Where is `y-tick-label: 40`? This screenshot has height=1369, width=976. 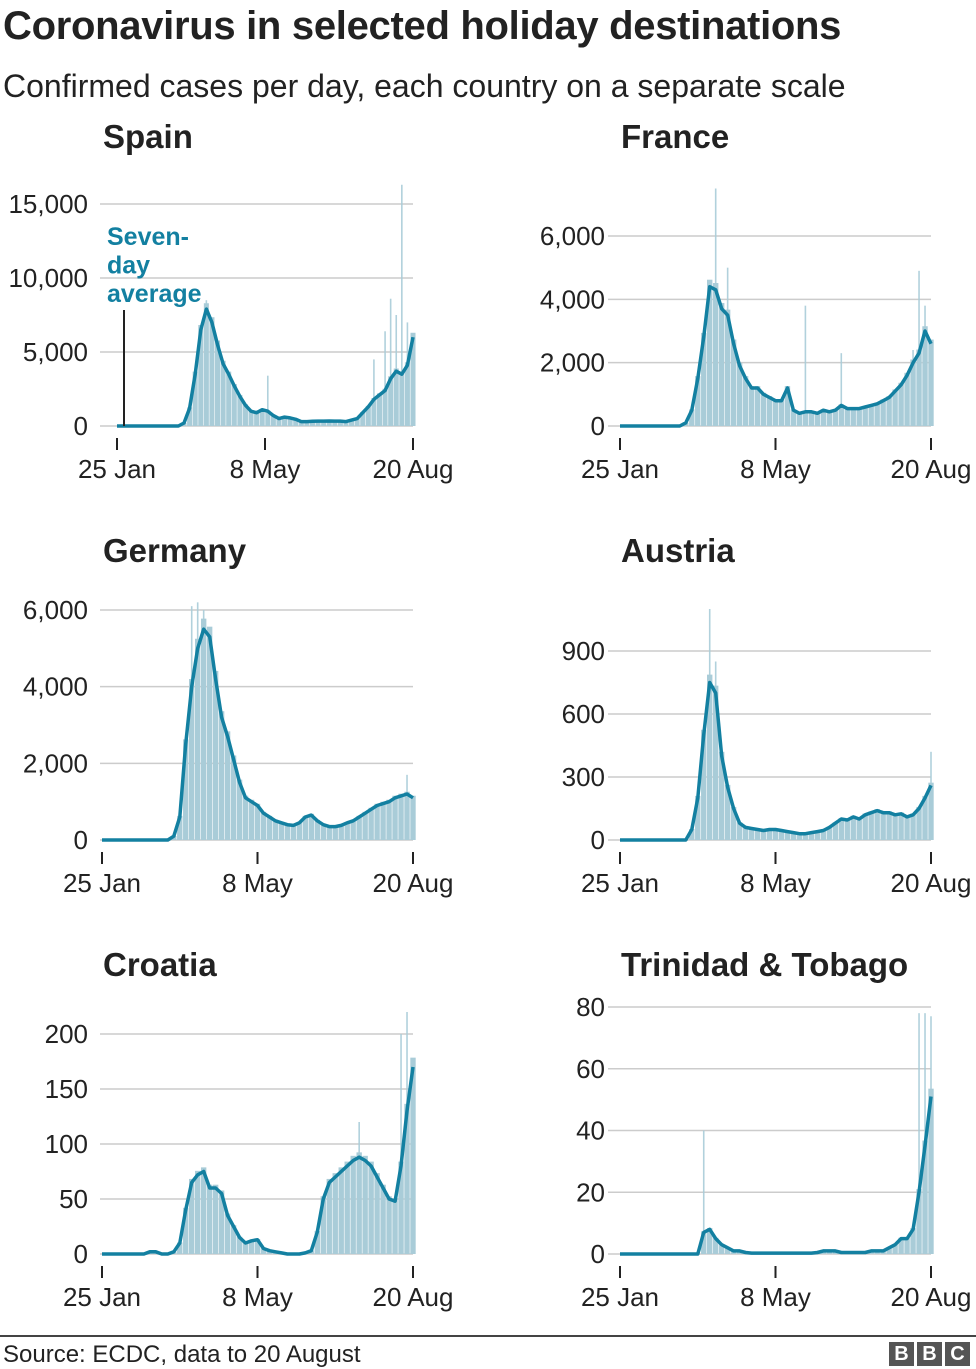 y-tick-label: 40 is located at coordinates (590, 1131).